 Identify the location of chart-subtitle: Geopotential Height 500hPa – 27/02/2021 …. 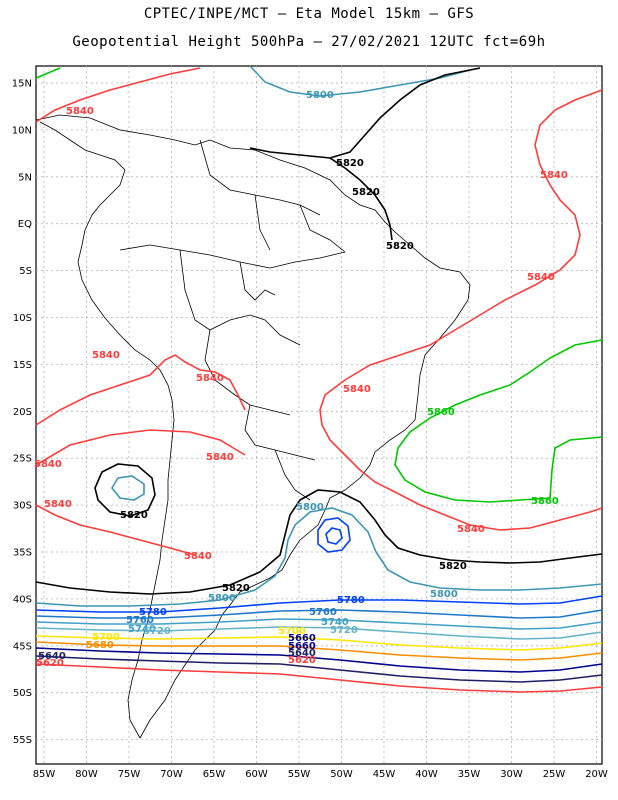
(309, 42).